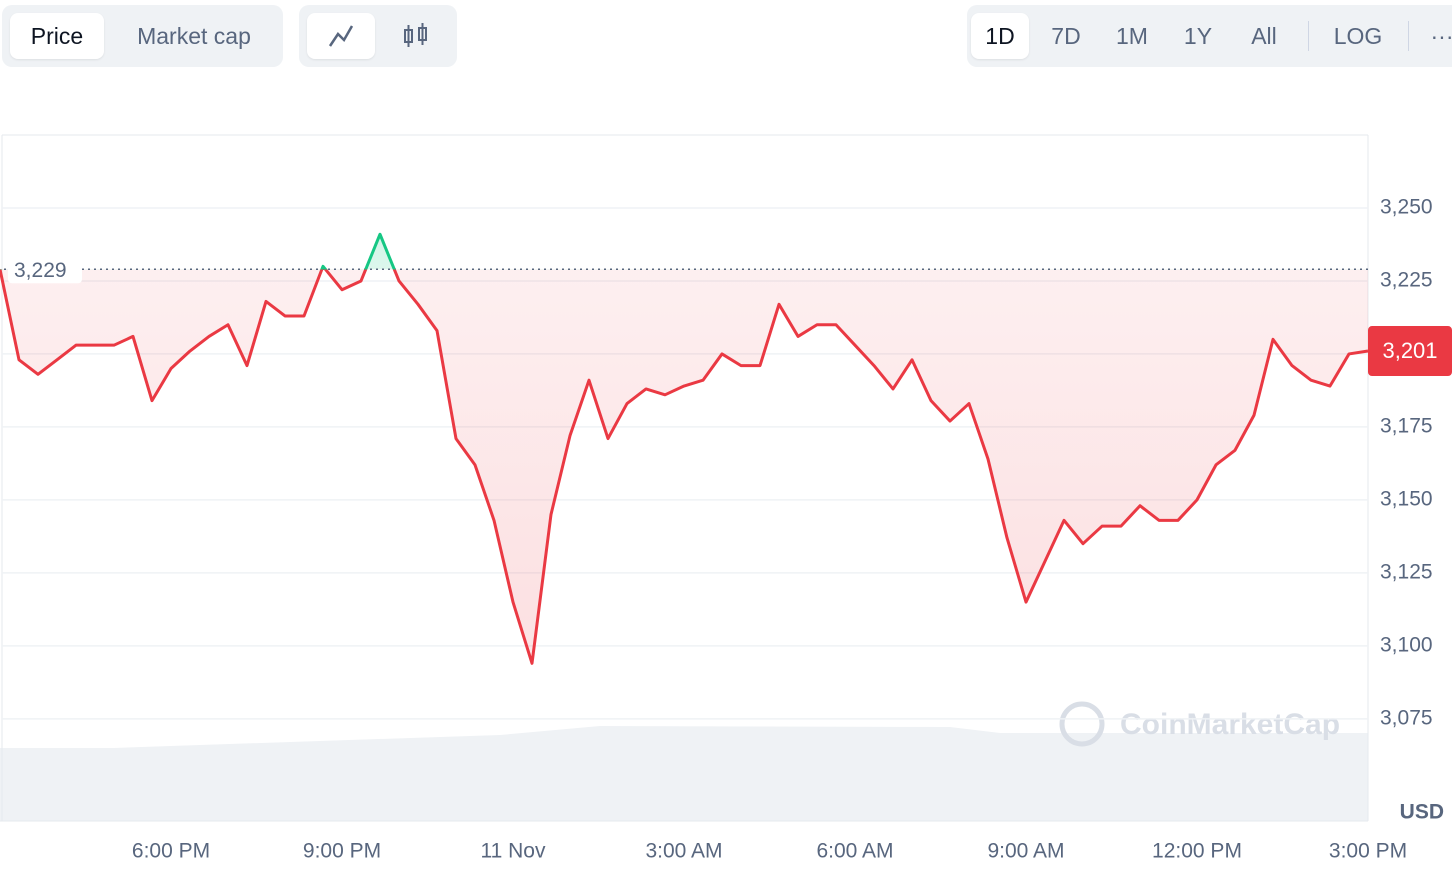 This screenshot has height=874, width=1452. What do you see at coordinates (1406, 717) in the screenshot?
I see `y-tick-label: 3,075` at bounding box center [1406, 717].